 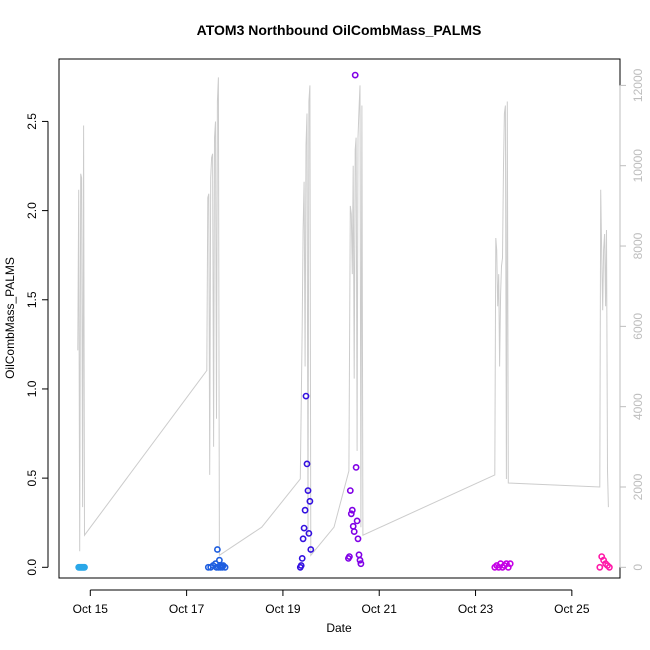 I want to click on y-tick-label: 0.0, so click(x=32, y=567).